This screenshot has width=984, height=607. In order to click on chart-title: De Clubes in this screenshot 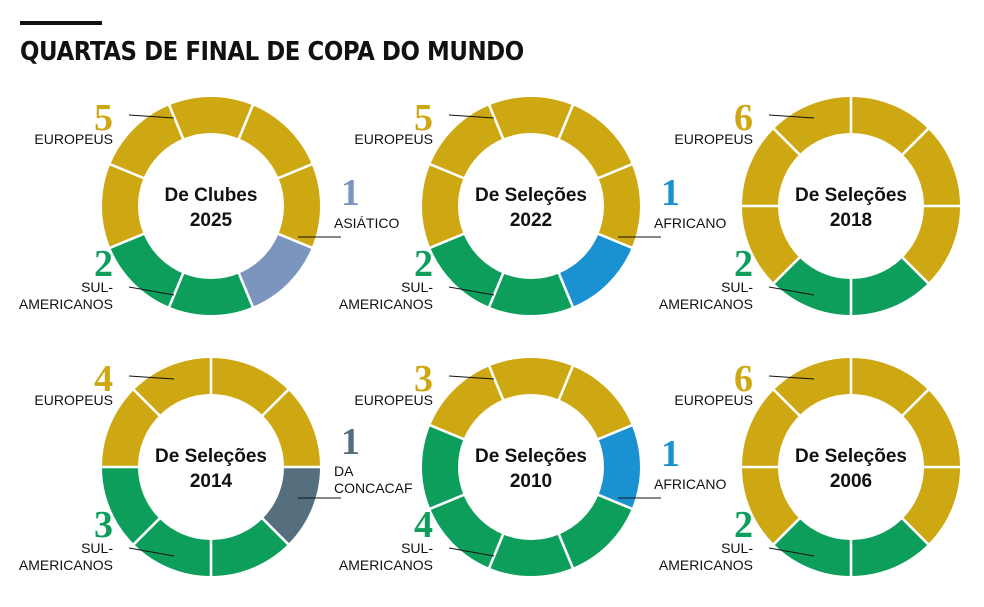, I will do `click(211, 195)`.